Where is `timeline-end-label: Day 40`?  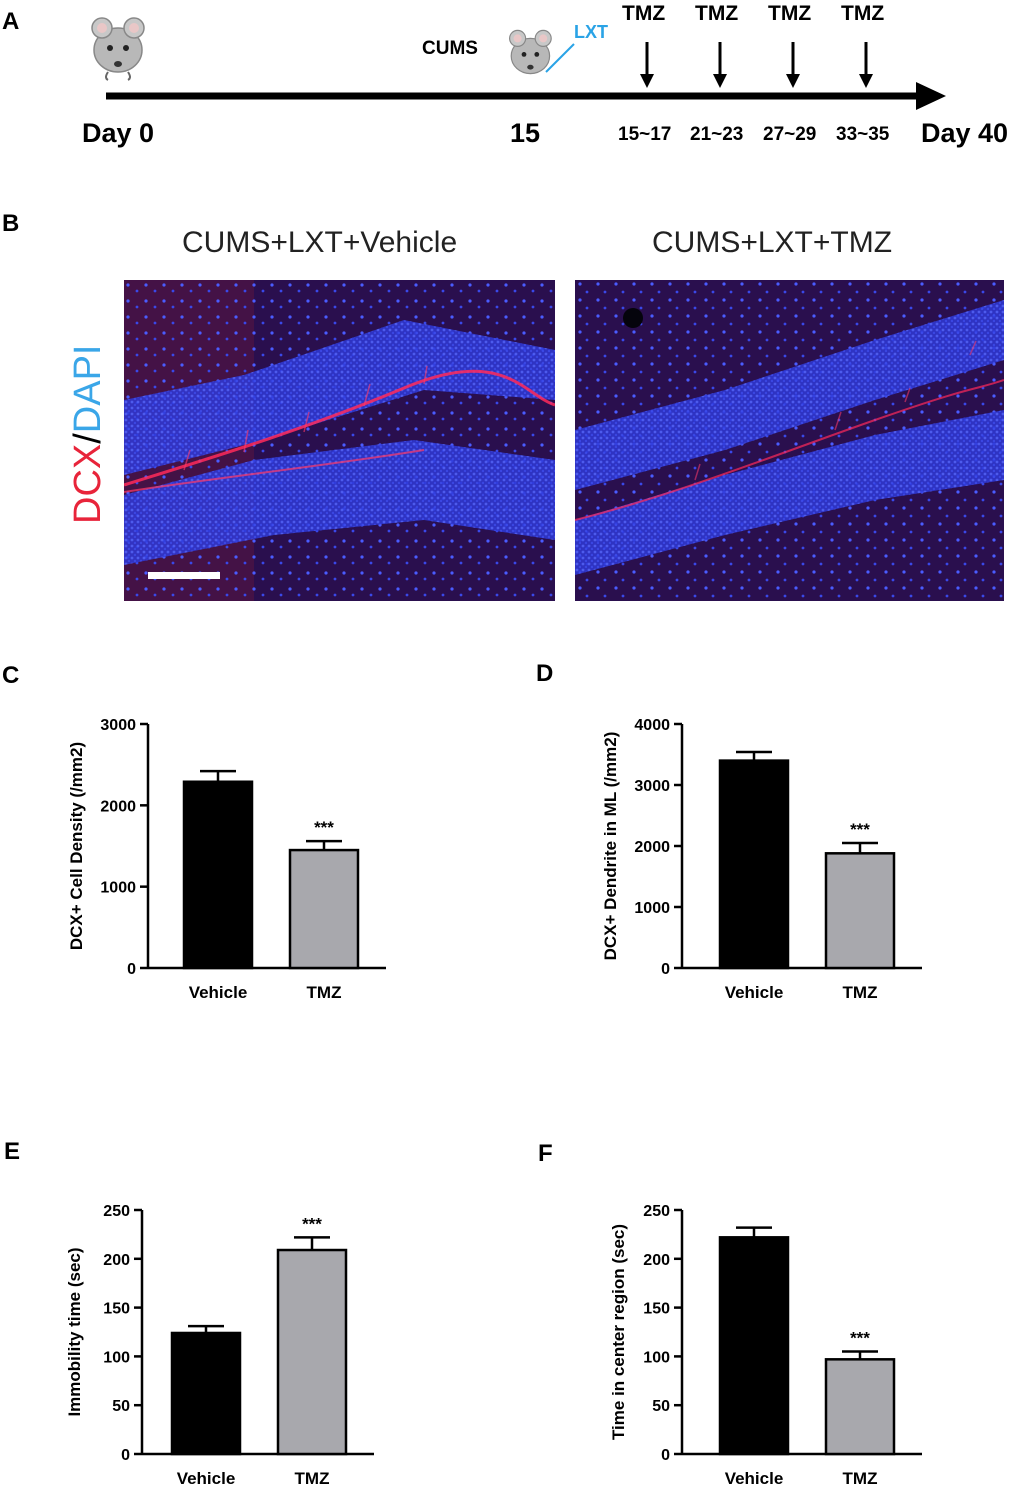 timeline-end-label: Day 40 is located at coordinates (965, 133).